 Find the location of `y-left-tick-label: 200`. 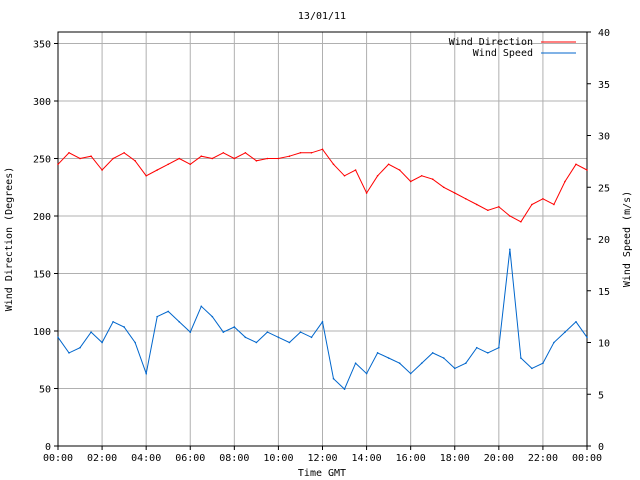

y-left-tick-label: 200 is located at coordinates (42, 217).